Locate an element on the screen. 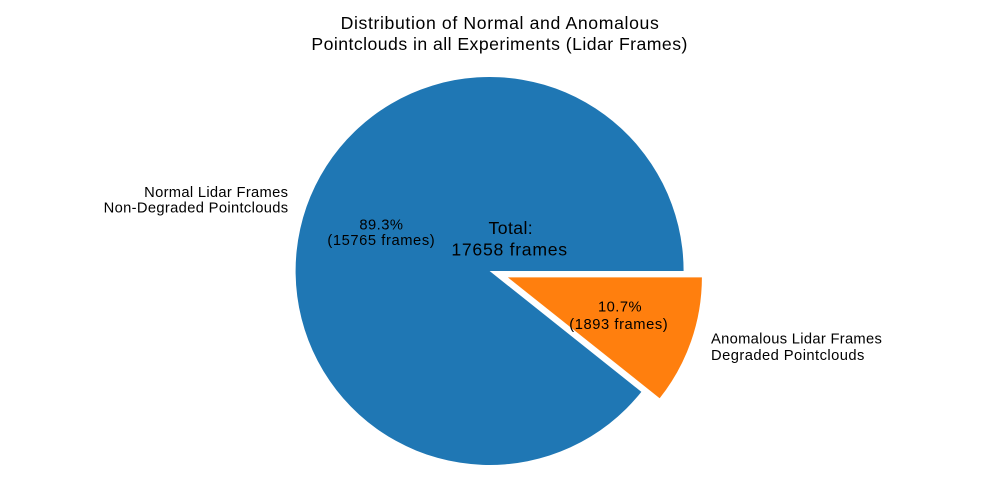 The width and height of the screenshot is (1000, 500). svg-text: (1893 frames) is located at coordinates (618, 325).